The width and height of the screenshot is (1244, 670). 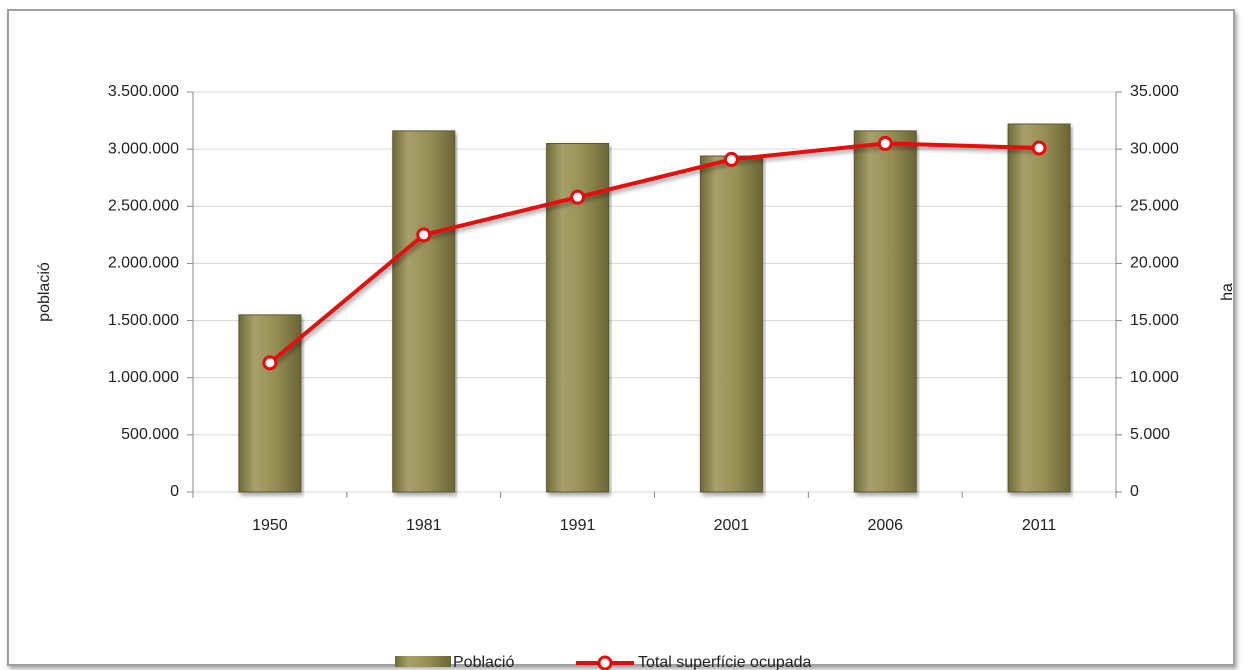 I want to click on y-tick-label: 0, so click(x=174, y=491).